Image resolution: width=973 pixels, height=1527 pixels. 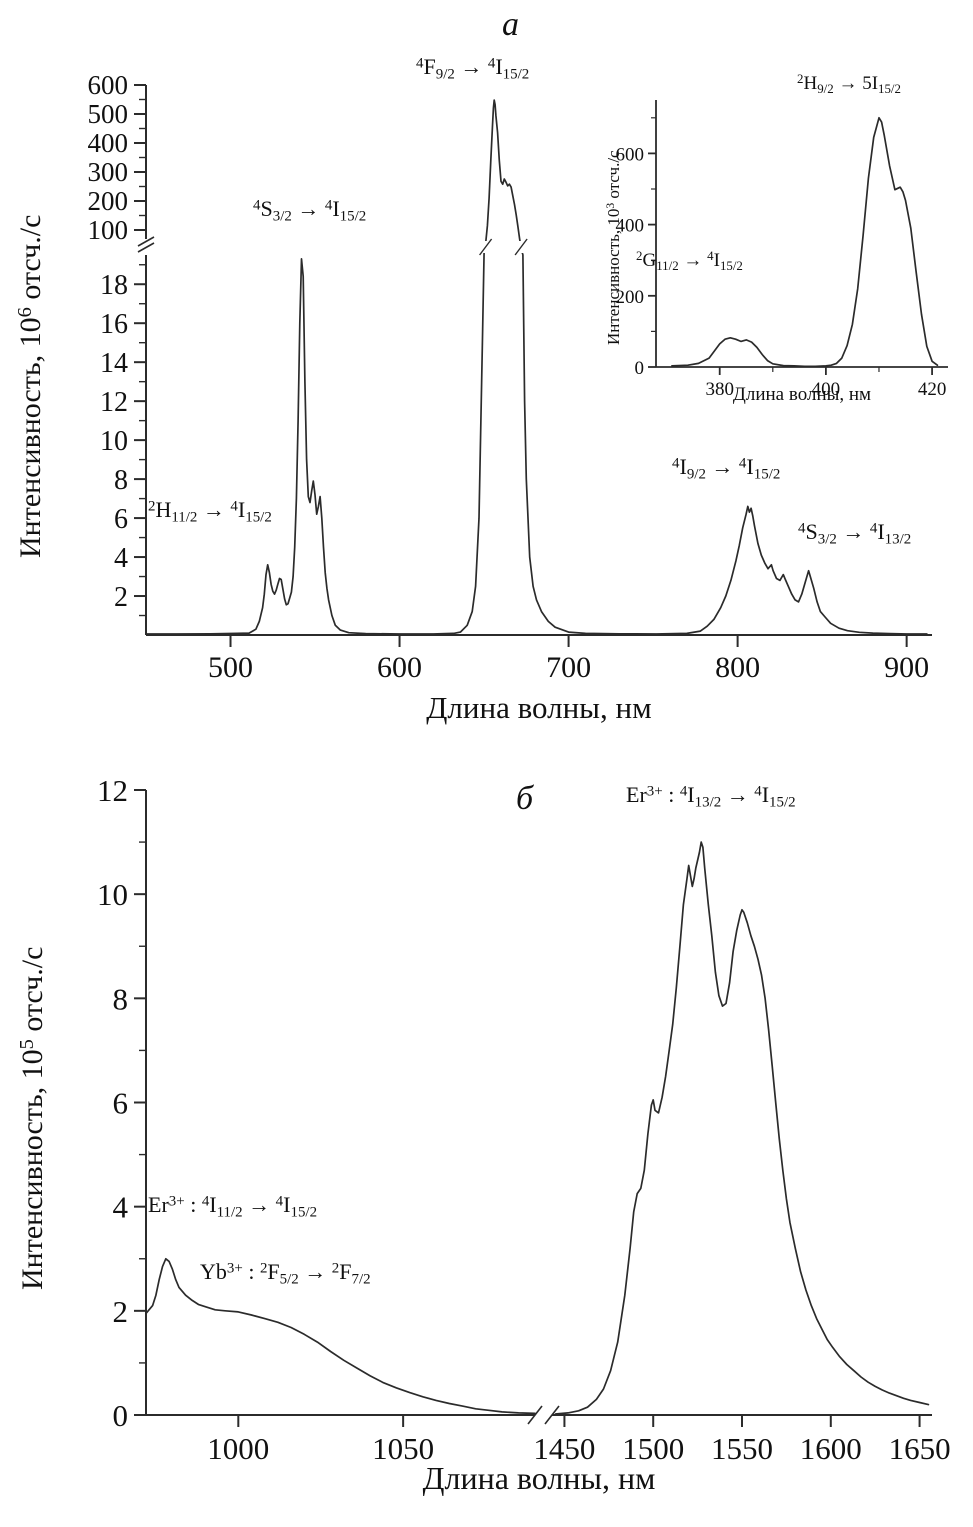 I want to click on x-tick-label: 1450, so click(x=564, y=1448).